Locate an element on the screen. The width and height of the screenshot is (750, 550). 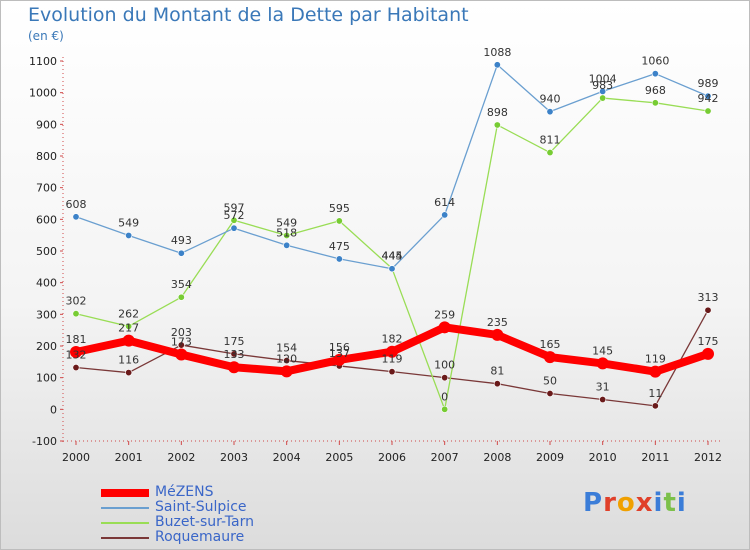
data-label-buzet-sur-tarn: 968 is located at coordinates (655, 90).